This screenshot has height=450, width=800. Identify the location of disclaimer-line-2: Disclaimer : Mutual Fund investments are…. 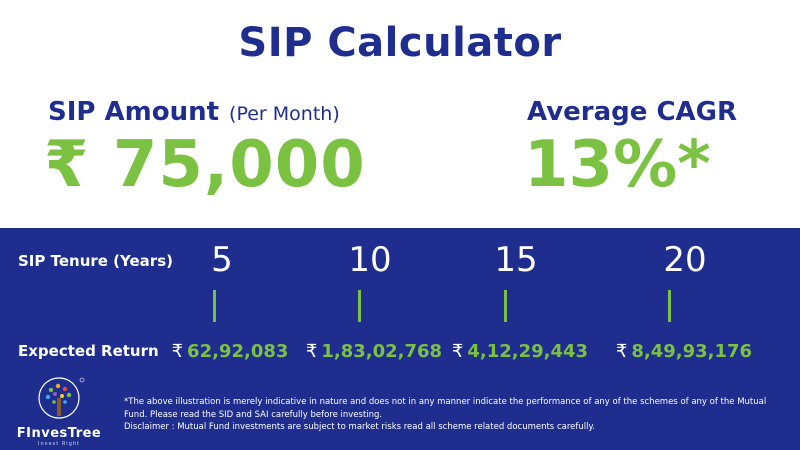
(359, 427).